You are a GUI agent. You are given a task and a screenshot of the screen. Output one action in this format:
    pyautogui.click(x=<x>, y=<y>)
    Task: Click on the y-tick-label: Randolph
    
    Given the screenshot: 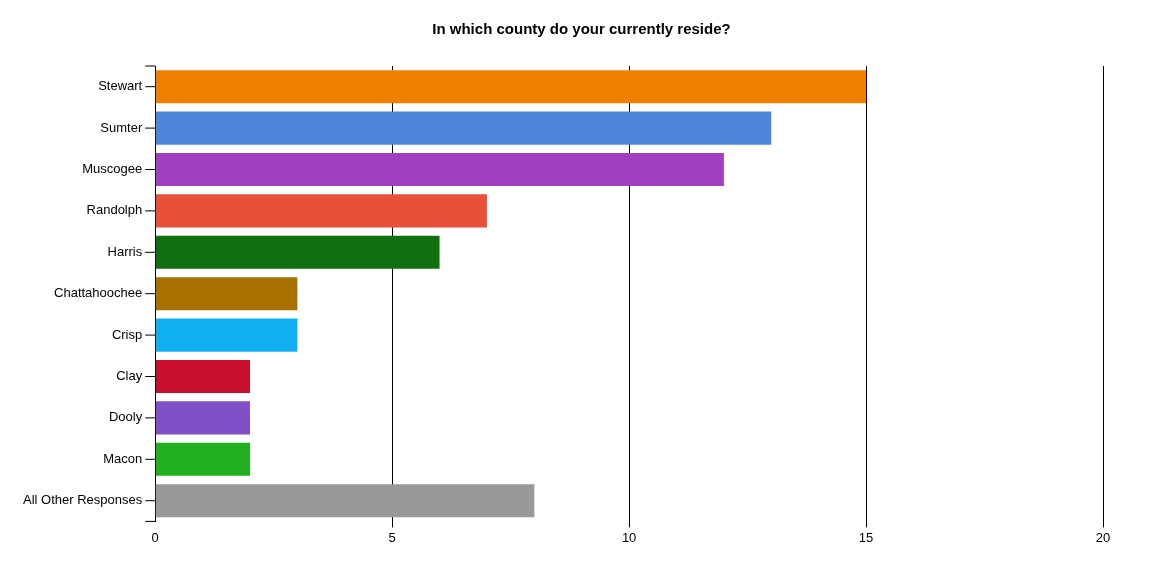 What is the action you would take?
    pyautogui.click(x=114, y=210)
    